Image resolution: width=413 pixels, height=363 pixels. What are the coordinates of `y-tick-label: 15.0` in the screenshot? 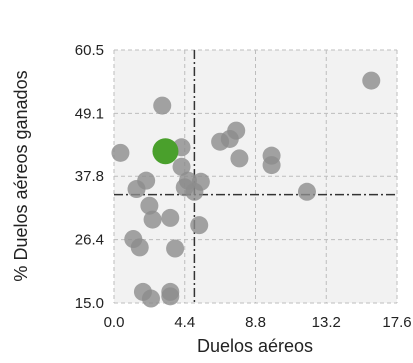 It's located at (89, 303).